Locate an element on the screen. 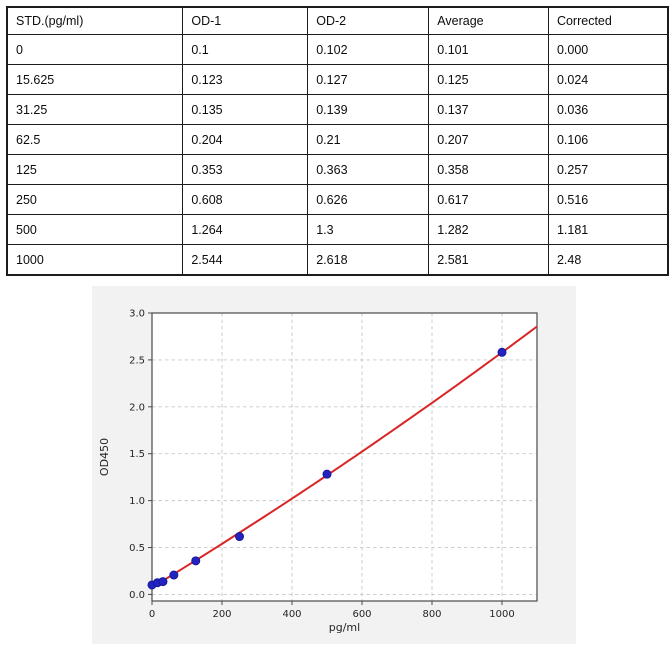 This screenshot has height=646, width=669. y-tick-label: 1.0 is located at coordinates (137, 501).